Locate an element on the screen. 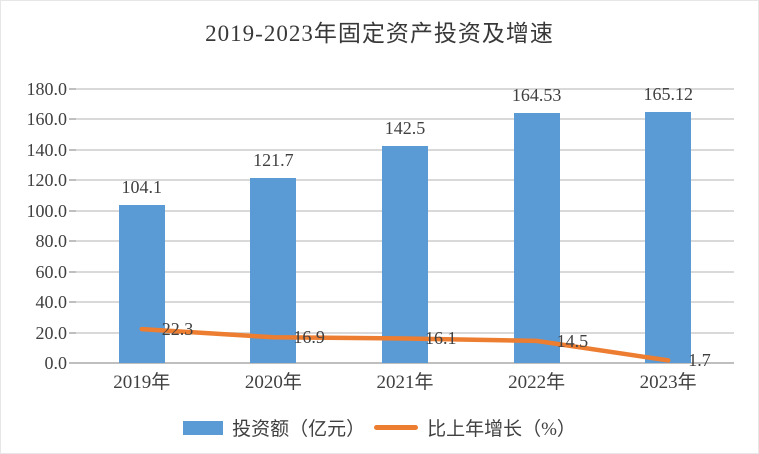 The image size is (759, 454). y-axis-label: 140.0 is located at coordinates (47, 150).